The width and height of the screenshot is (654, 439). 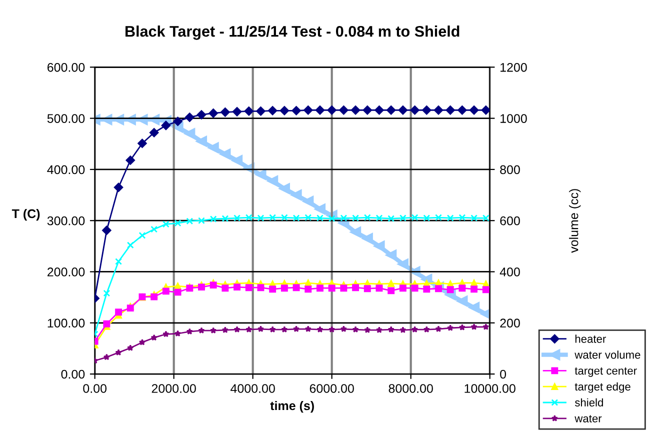 I want to click on y2-tick-label: 400, so click(x=510, y=272).